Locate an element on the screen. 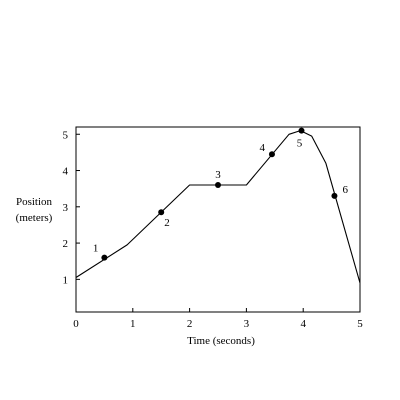 This screenshot has width=400, height=400. y-axis-ticks: 1 2 3 4 5 is located at coordinates (71, 207).